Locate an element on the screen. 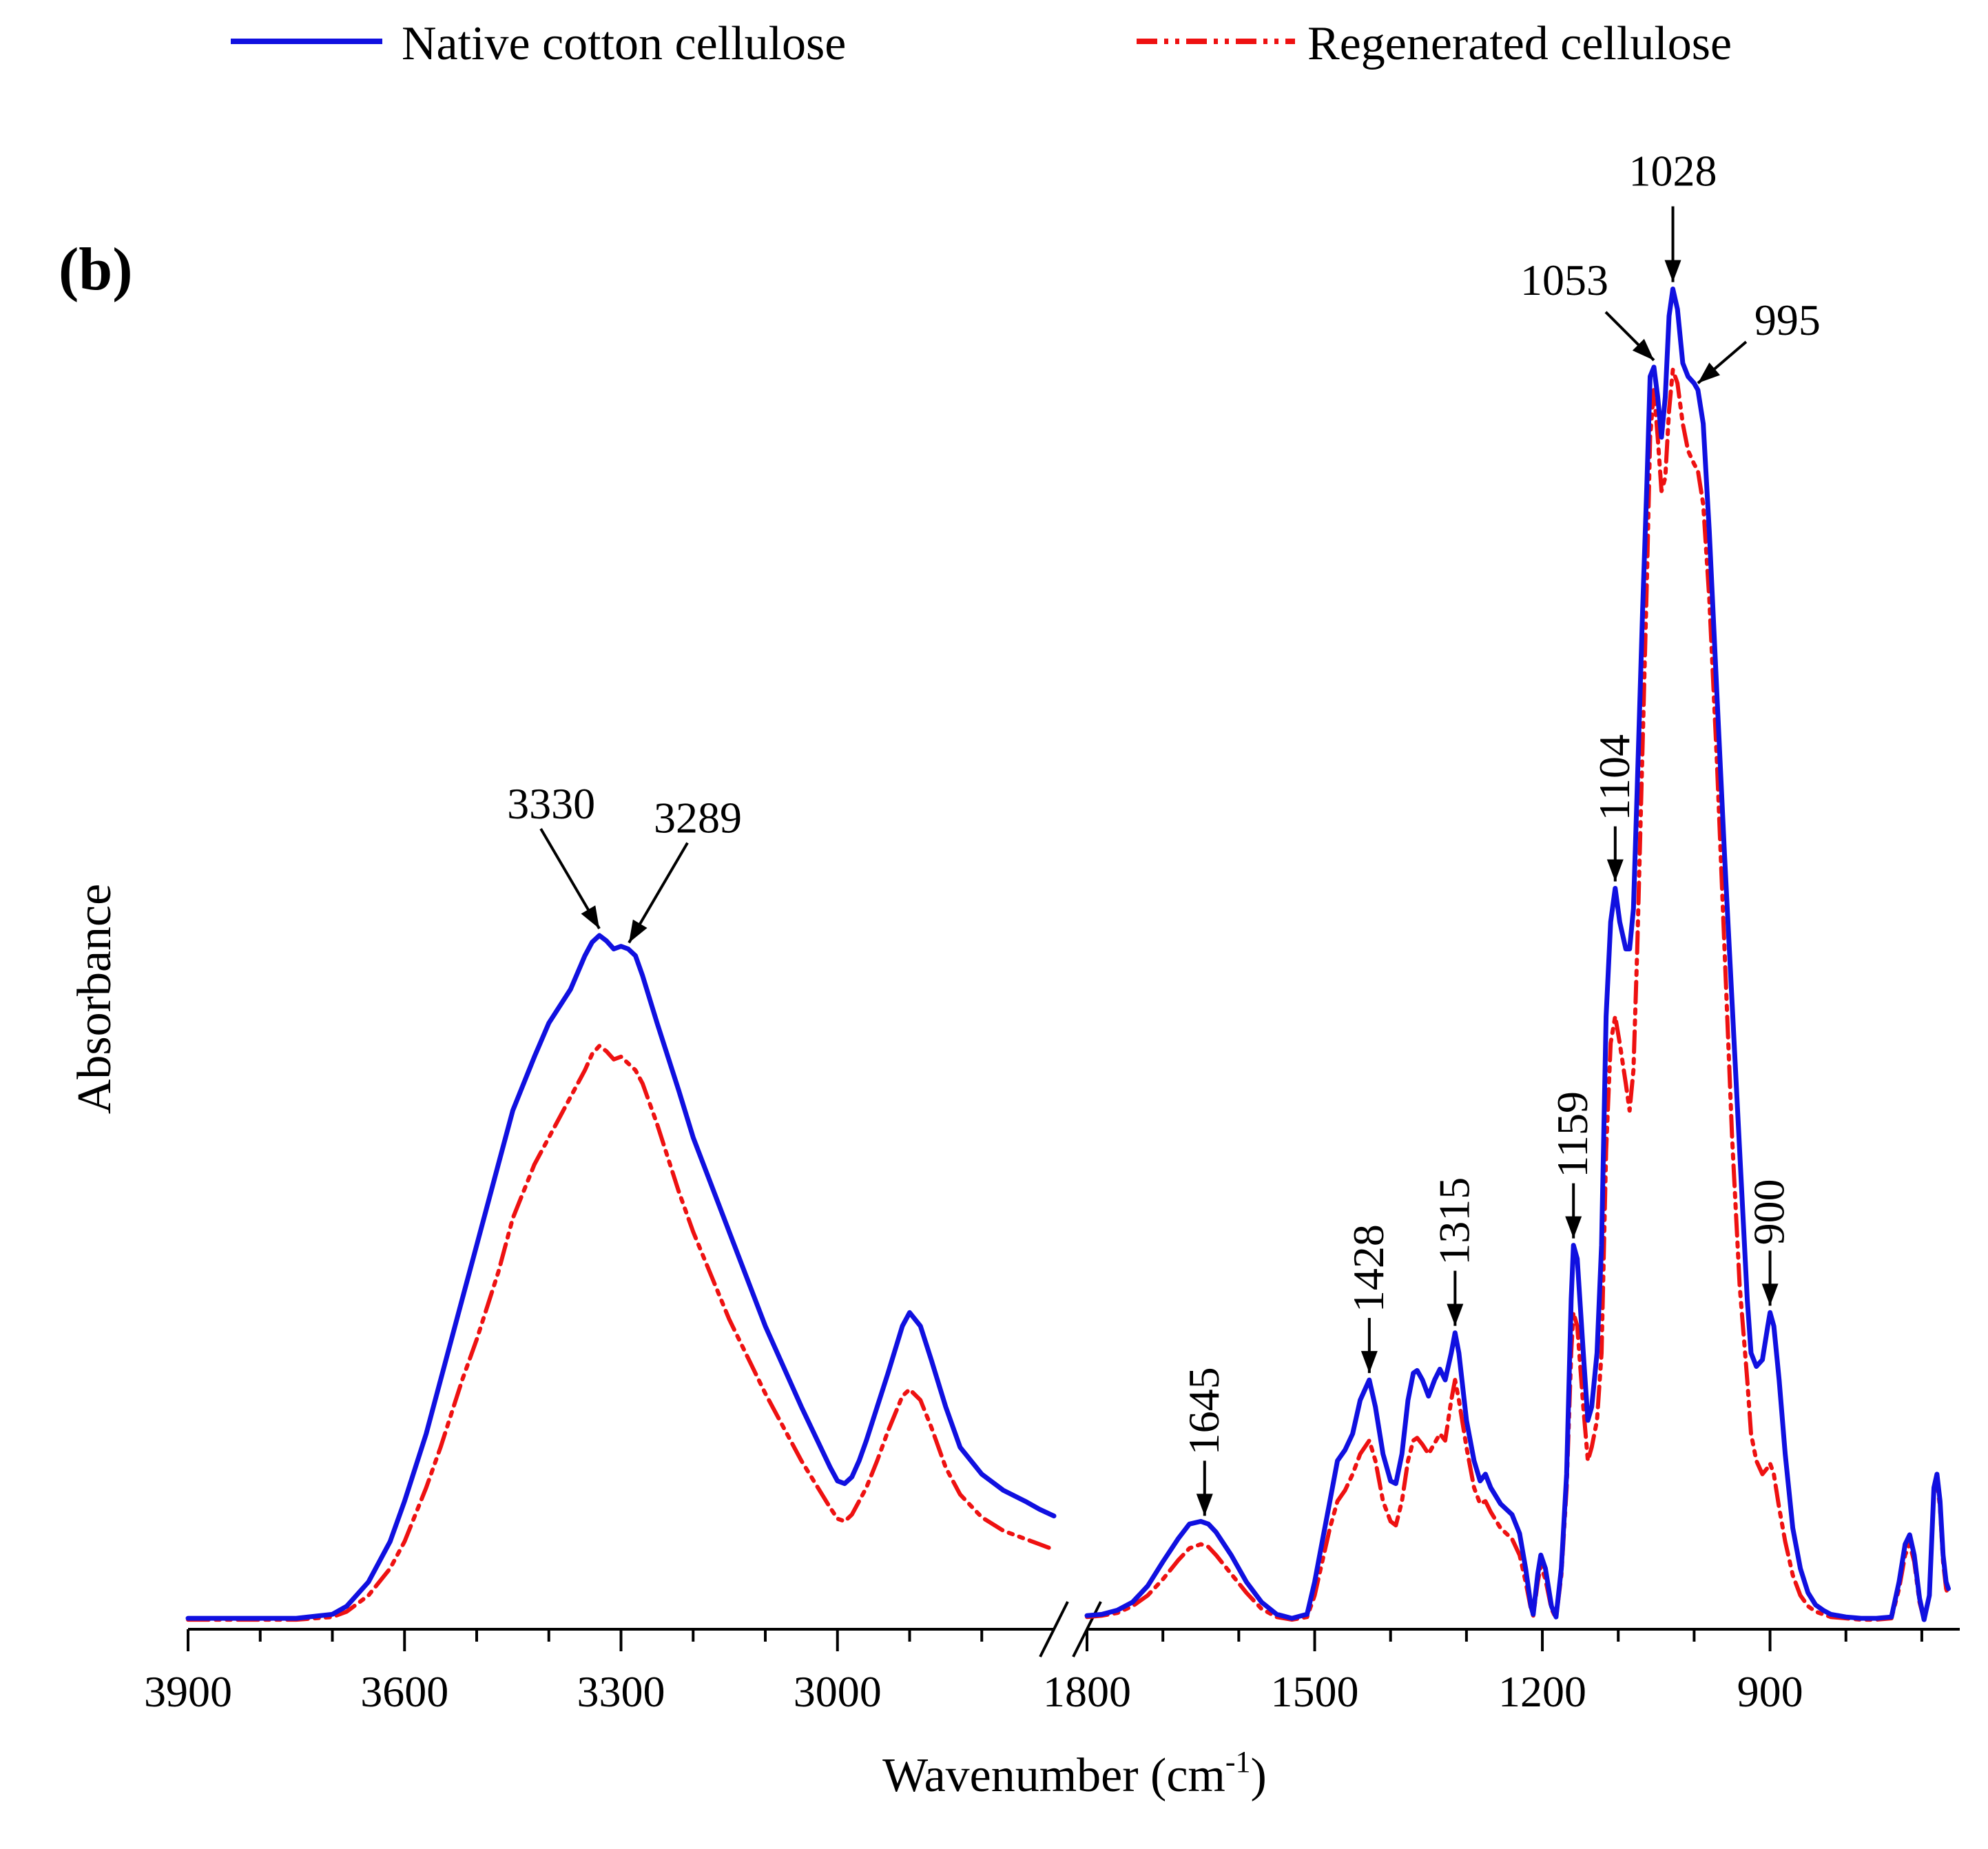 This screenshot has width=1988, height=1849. peak-annotation-1159: 1159 is located at coordinates (1572, 1165).